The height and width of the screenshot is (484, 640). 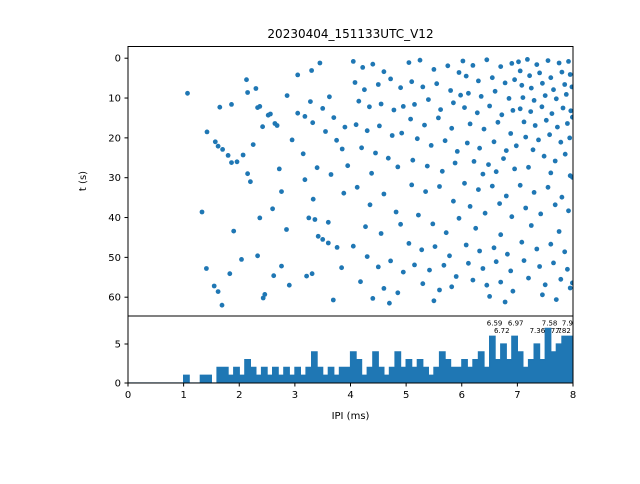 What do you see at coordinates (83, 181) in the screenshot?
I see `scatter-y-axis-label: t (s)` at bounding box center [83, 181].